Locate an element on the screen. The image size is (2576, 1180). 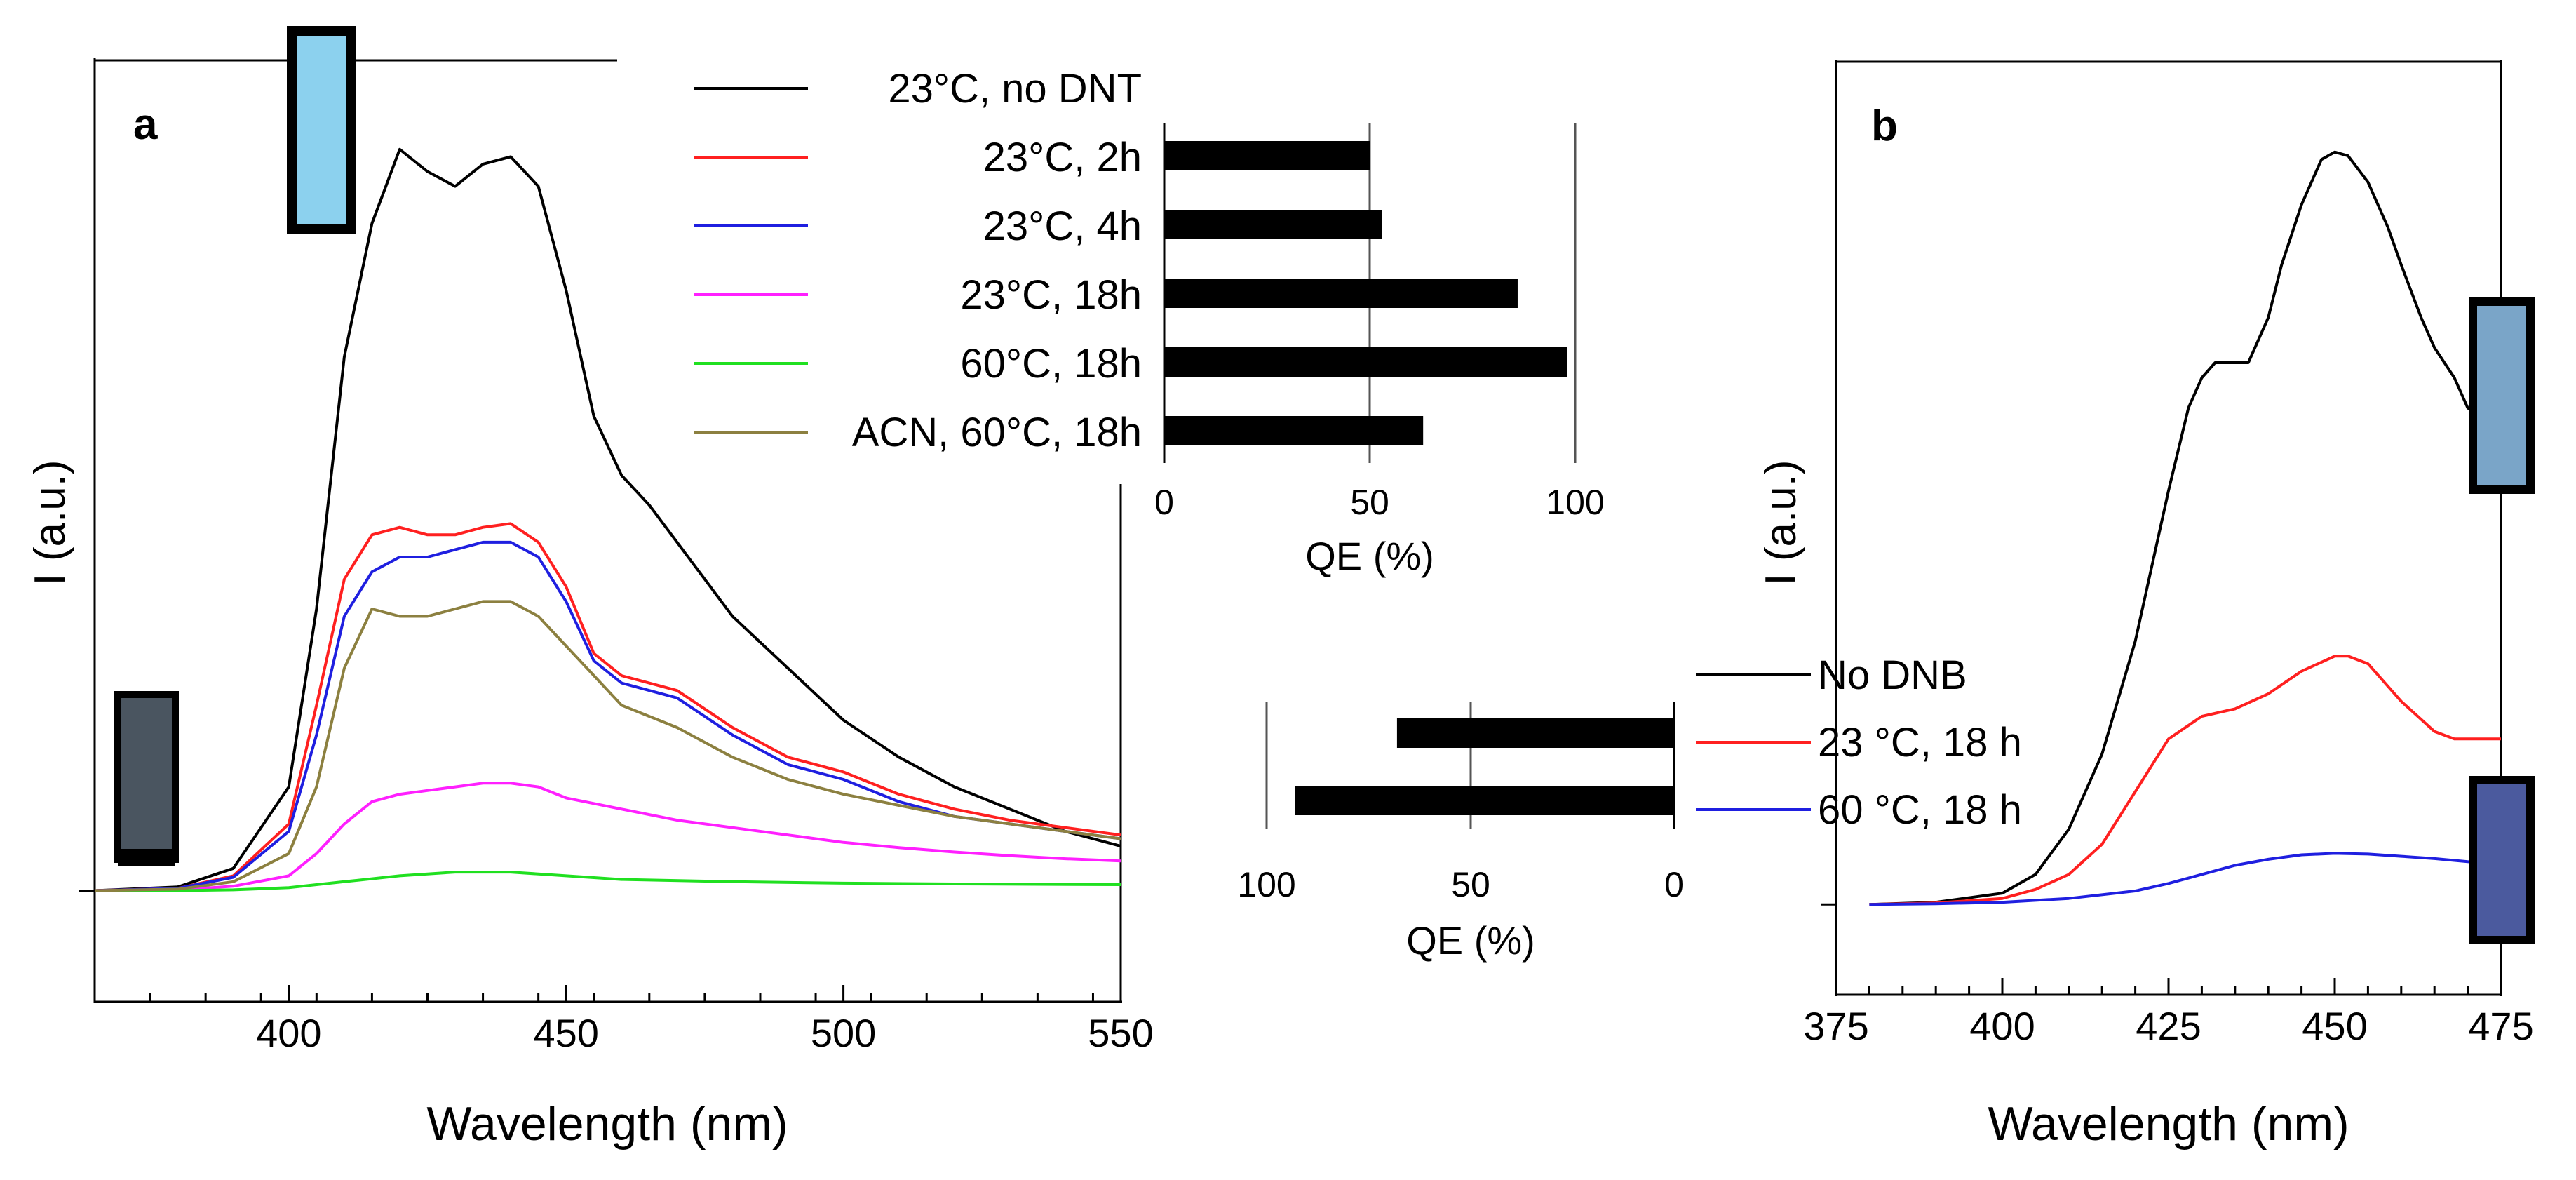
panel-b-legend: No DNB 23 °C, 18 h 60 °C, 18 h is located at coordinates (1859, 743).